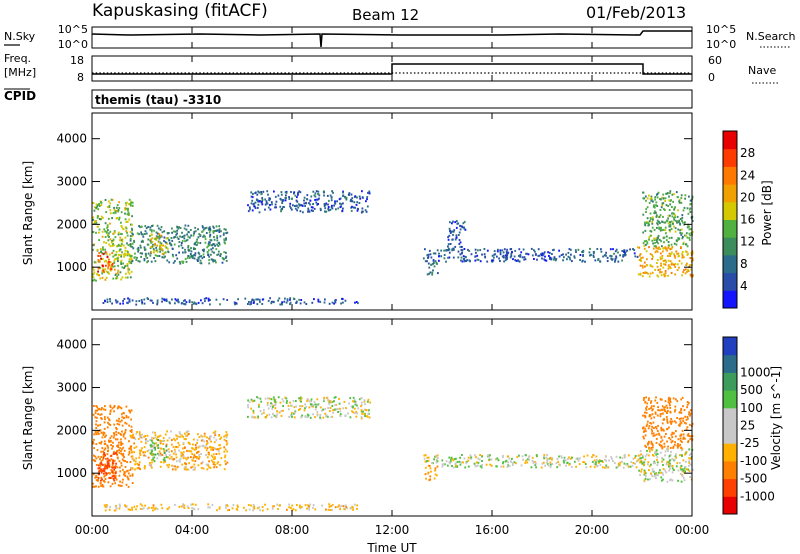 This screenshot has height=554, width=800. Describe the element at coordinates (762, 70) in the screenshot. I see `nave-label: Nave` at that location.